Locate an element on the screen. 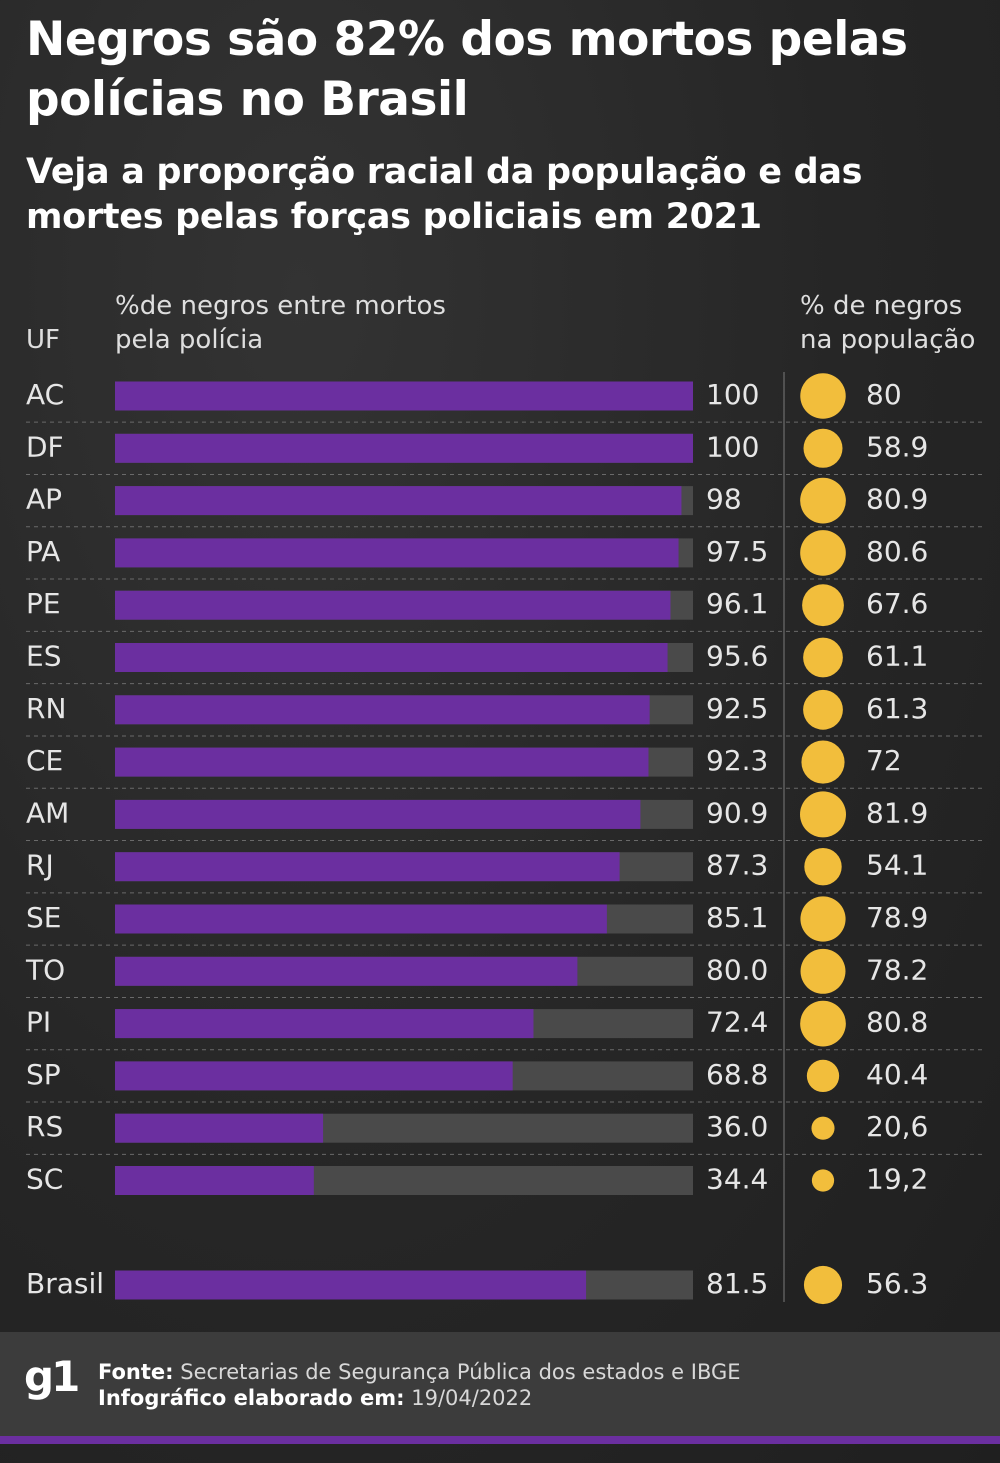  date-text: 19/04/2022 is located at coordinates (472, 1398).